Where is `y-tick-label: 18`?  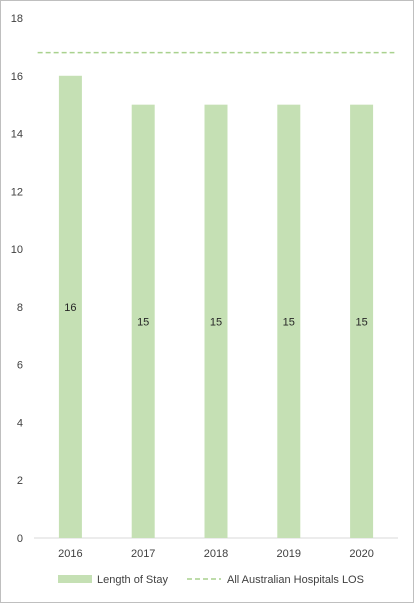 y-tick-label: 18 is located at coordinates (17, 19).